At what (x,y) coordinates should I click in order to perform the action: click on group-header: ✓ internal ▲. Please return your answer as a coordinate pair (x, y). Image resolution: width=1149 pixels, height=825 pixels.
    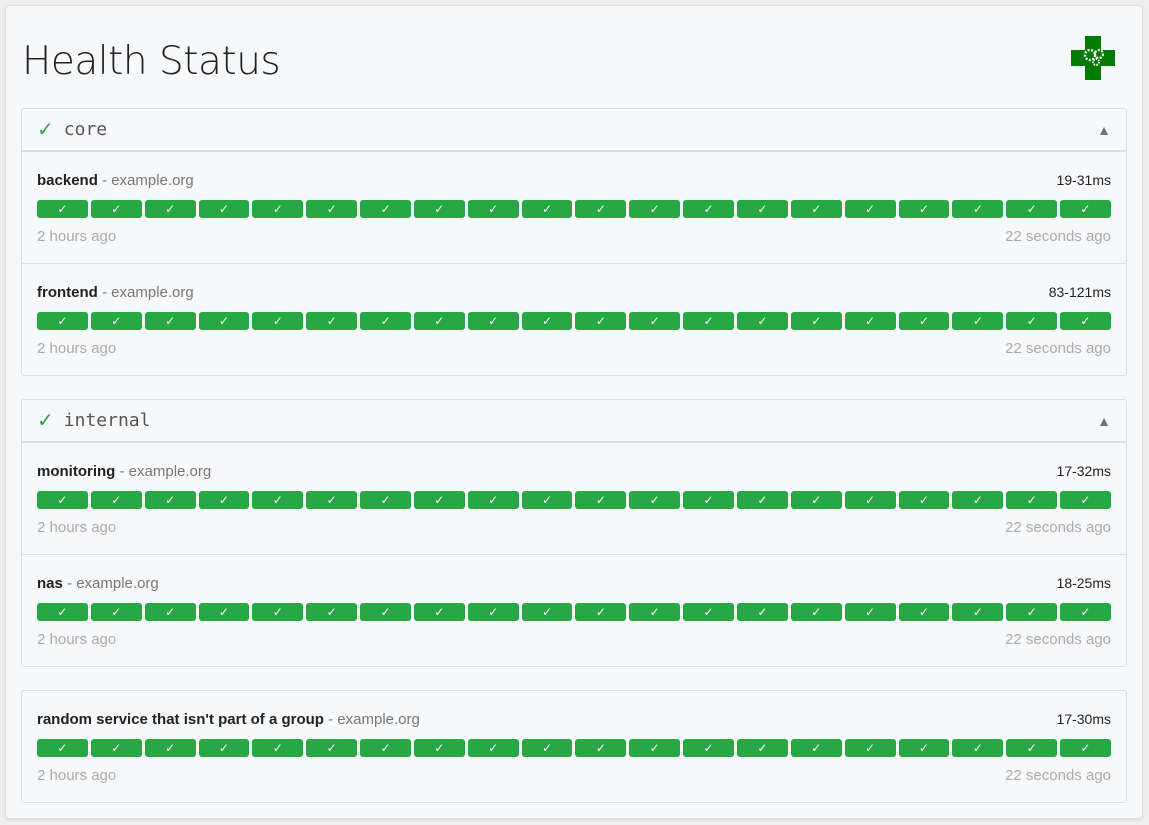
    Looking at the image, I should click on (574, 421).